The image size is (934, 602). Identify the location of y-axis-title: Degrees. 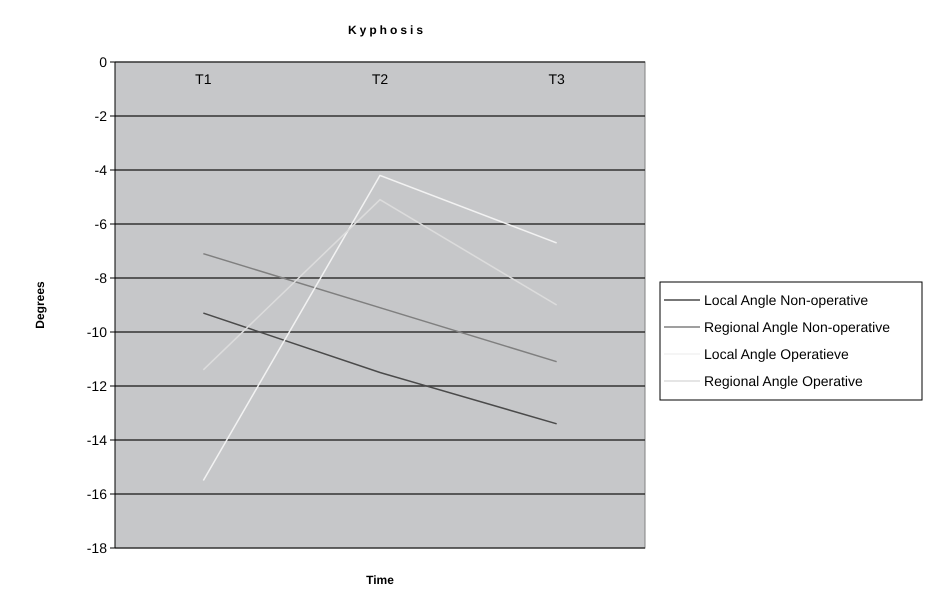
(40, 305).